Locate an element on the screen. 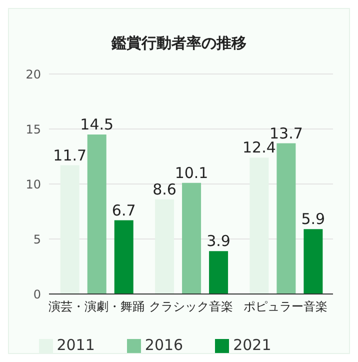 Image resolution: width=358 pixels, height=362 pixels. y-tick-label: 10 is located at coordinates (33, 184).